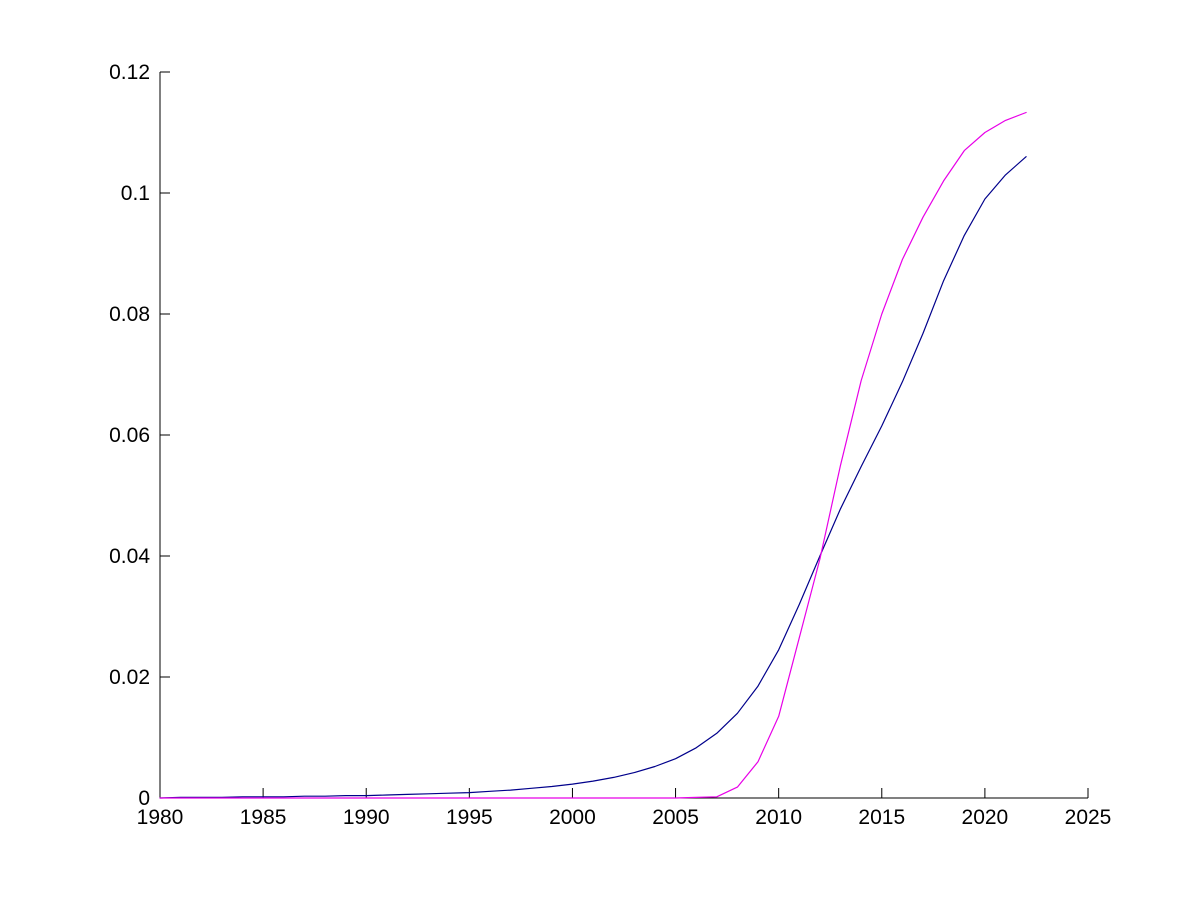 This screenshot has height=900, width=1200. What do you see at coordinates (263, 817) in the screenshot?
I see `x-tick-label: 1985` at bounding box center [263, 817].